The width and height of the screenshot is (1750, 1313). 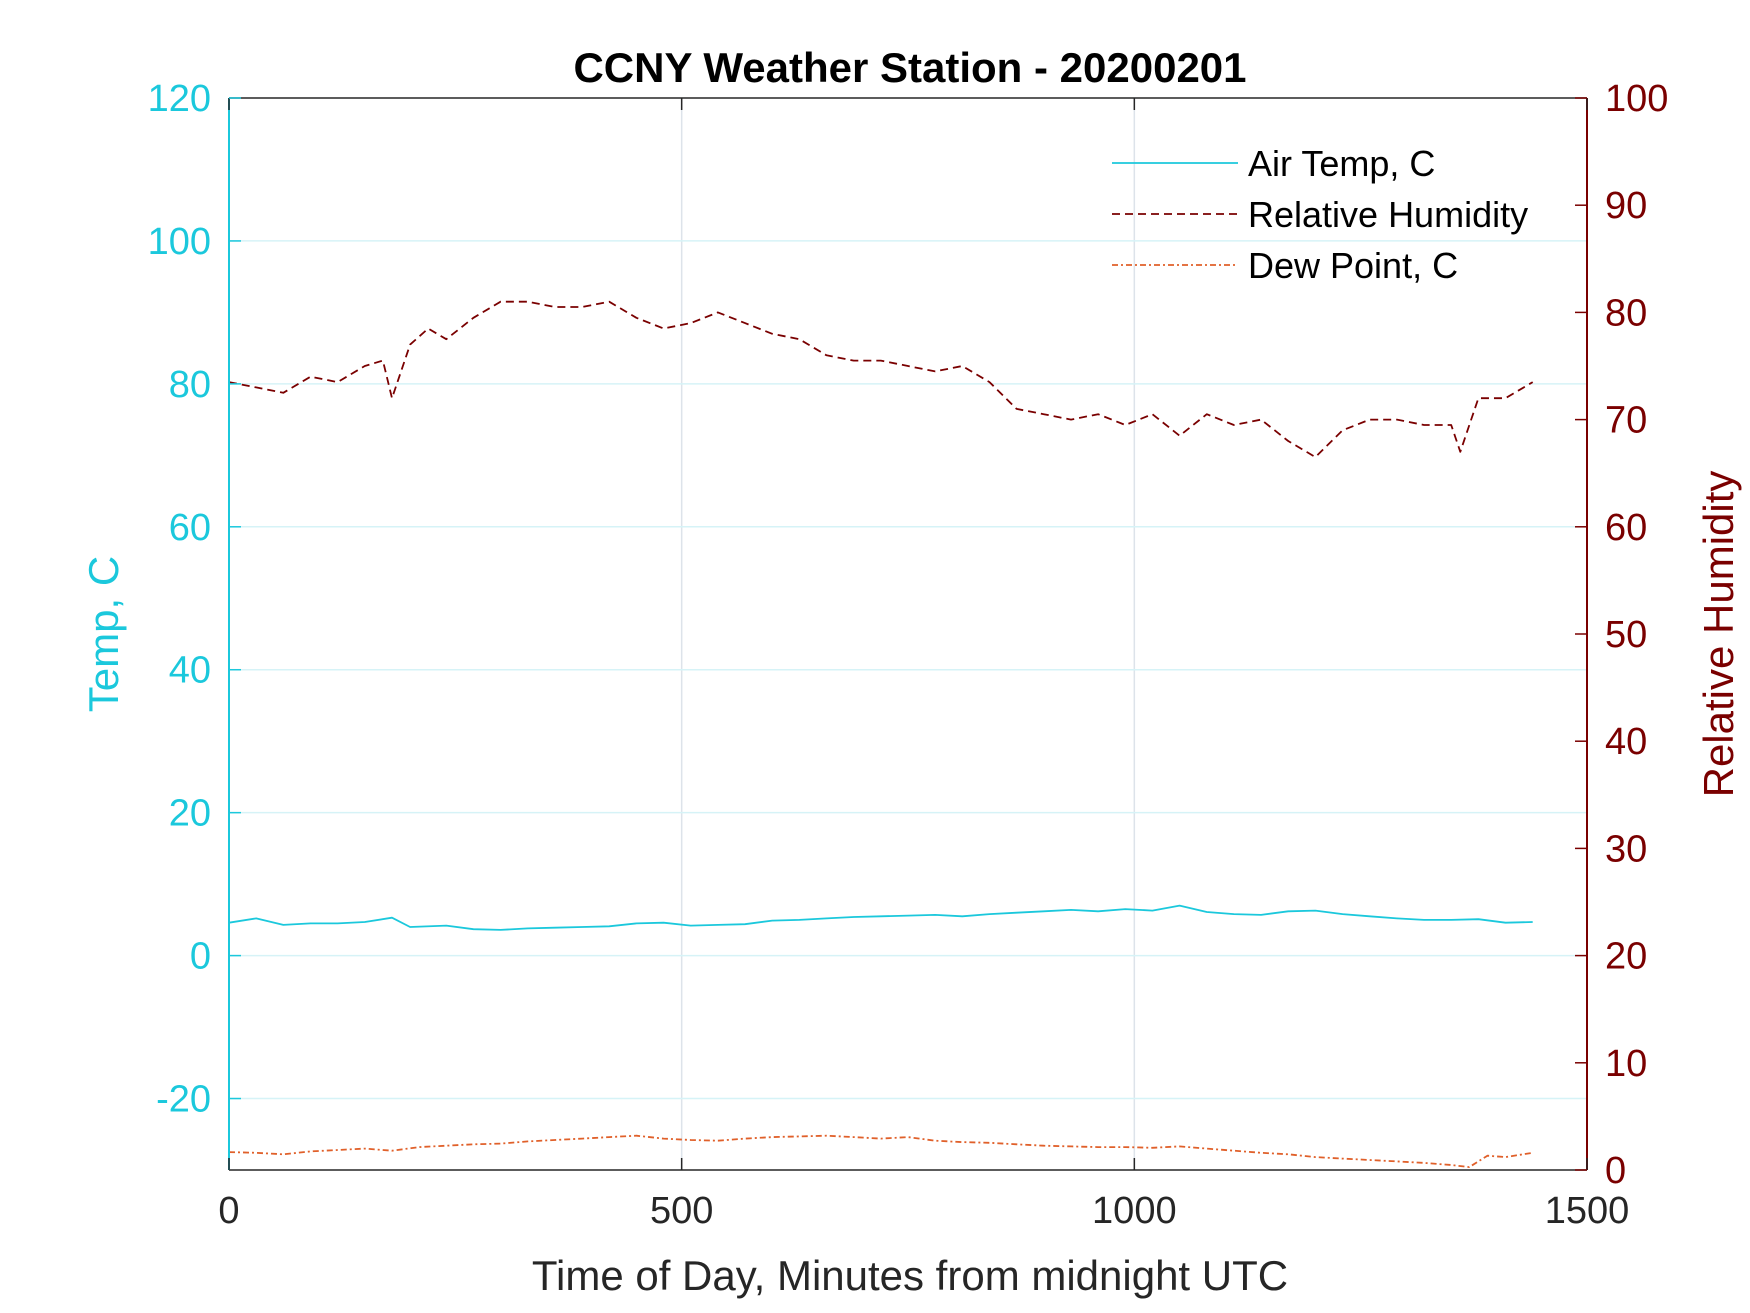 I want to click on x-tick-label: 1000, so click(x=1134, y=1211).